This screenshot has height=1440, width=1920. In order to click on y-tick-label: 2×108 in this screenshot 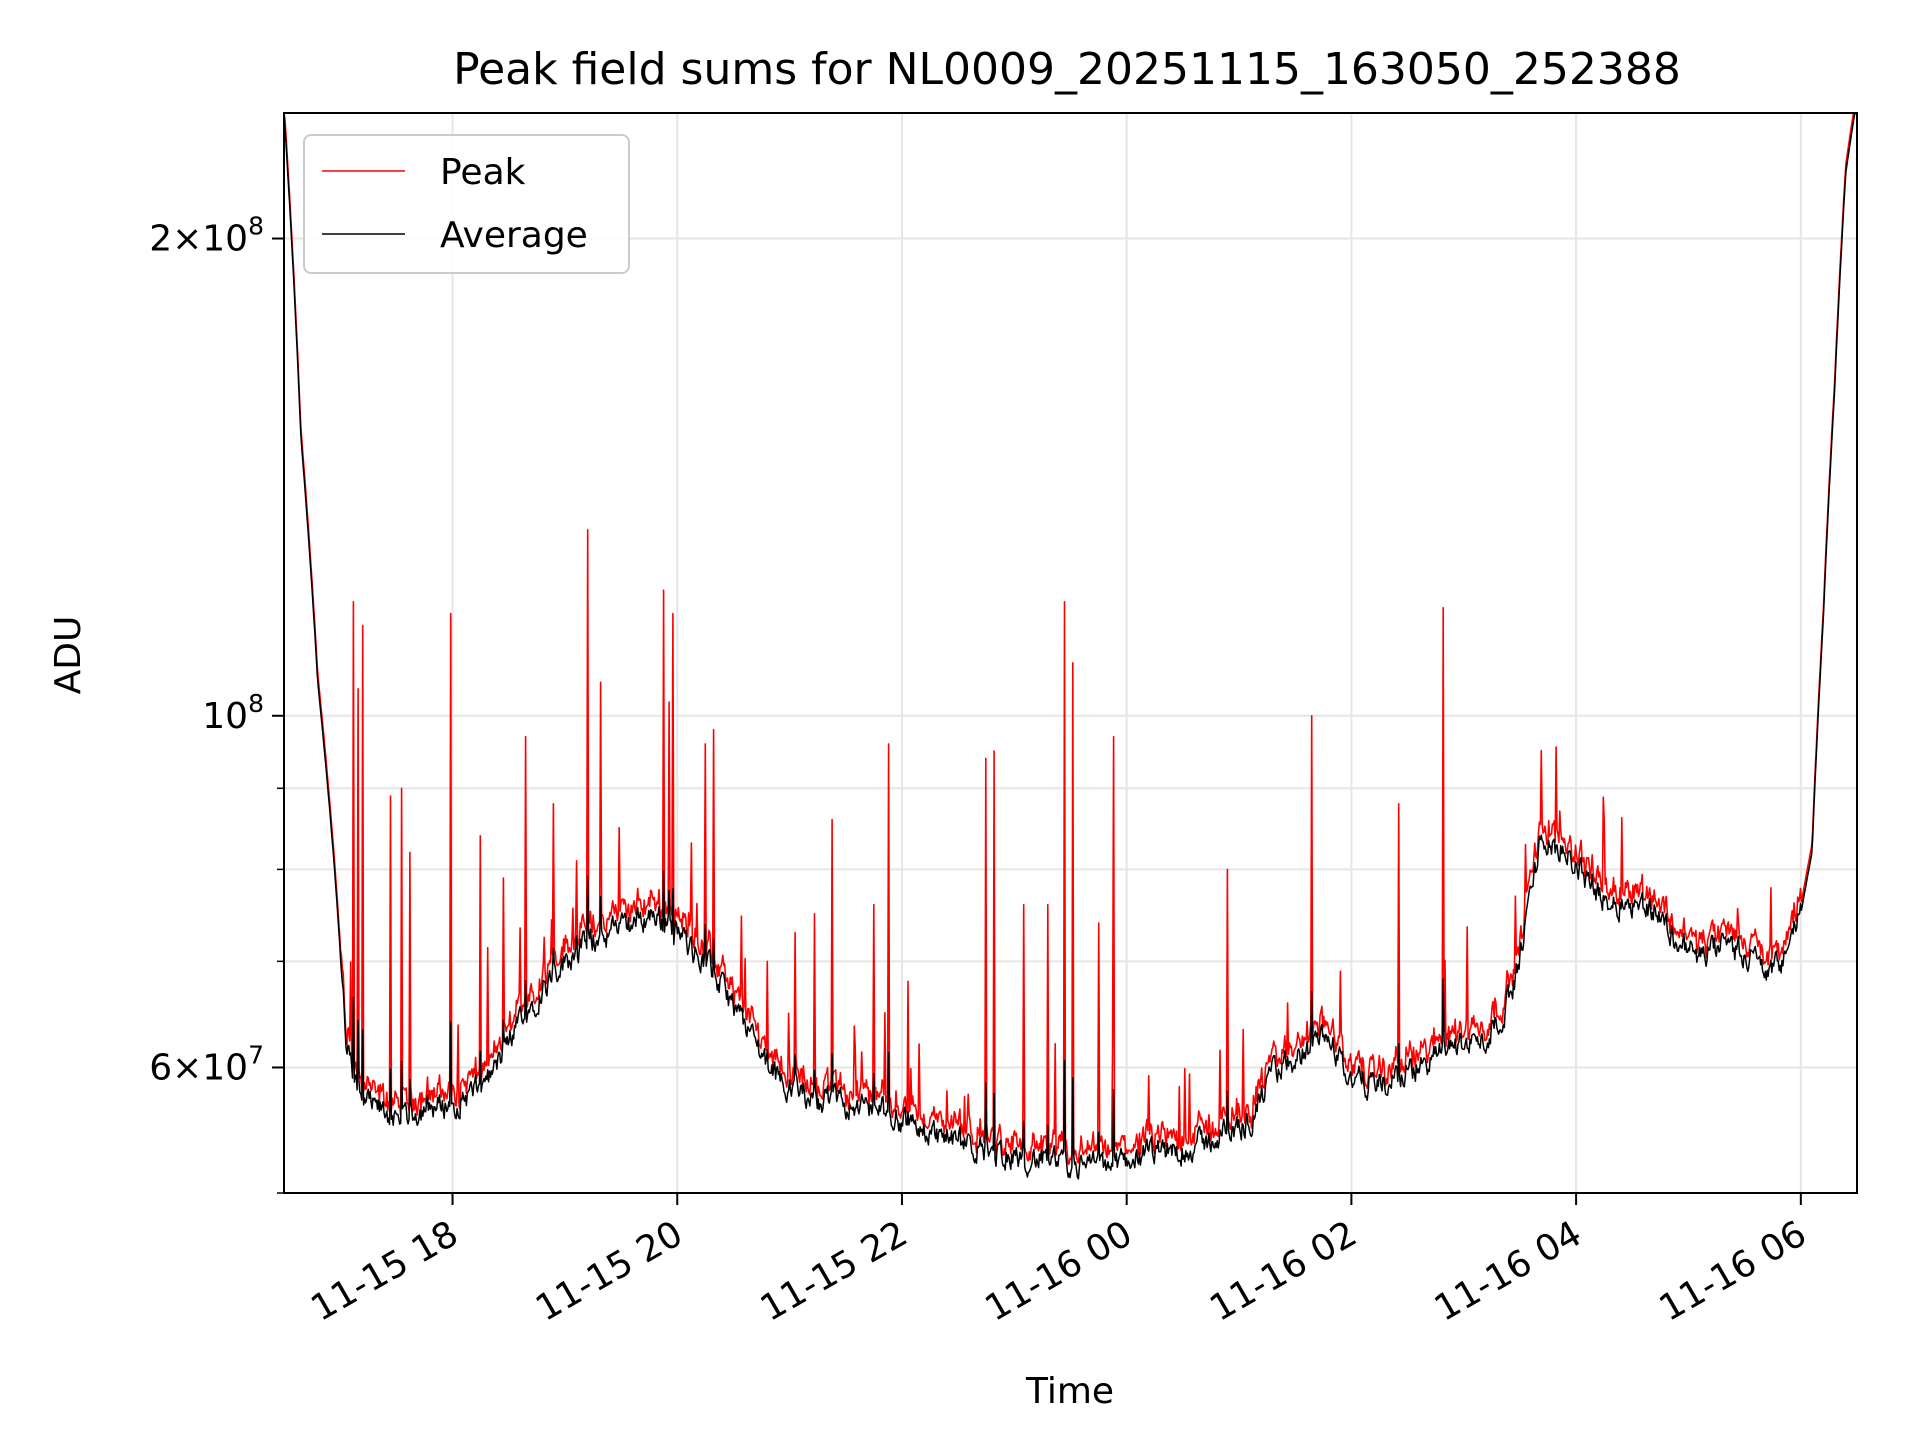, I will do `click(206, 236)`.